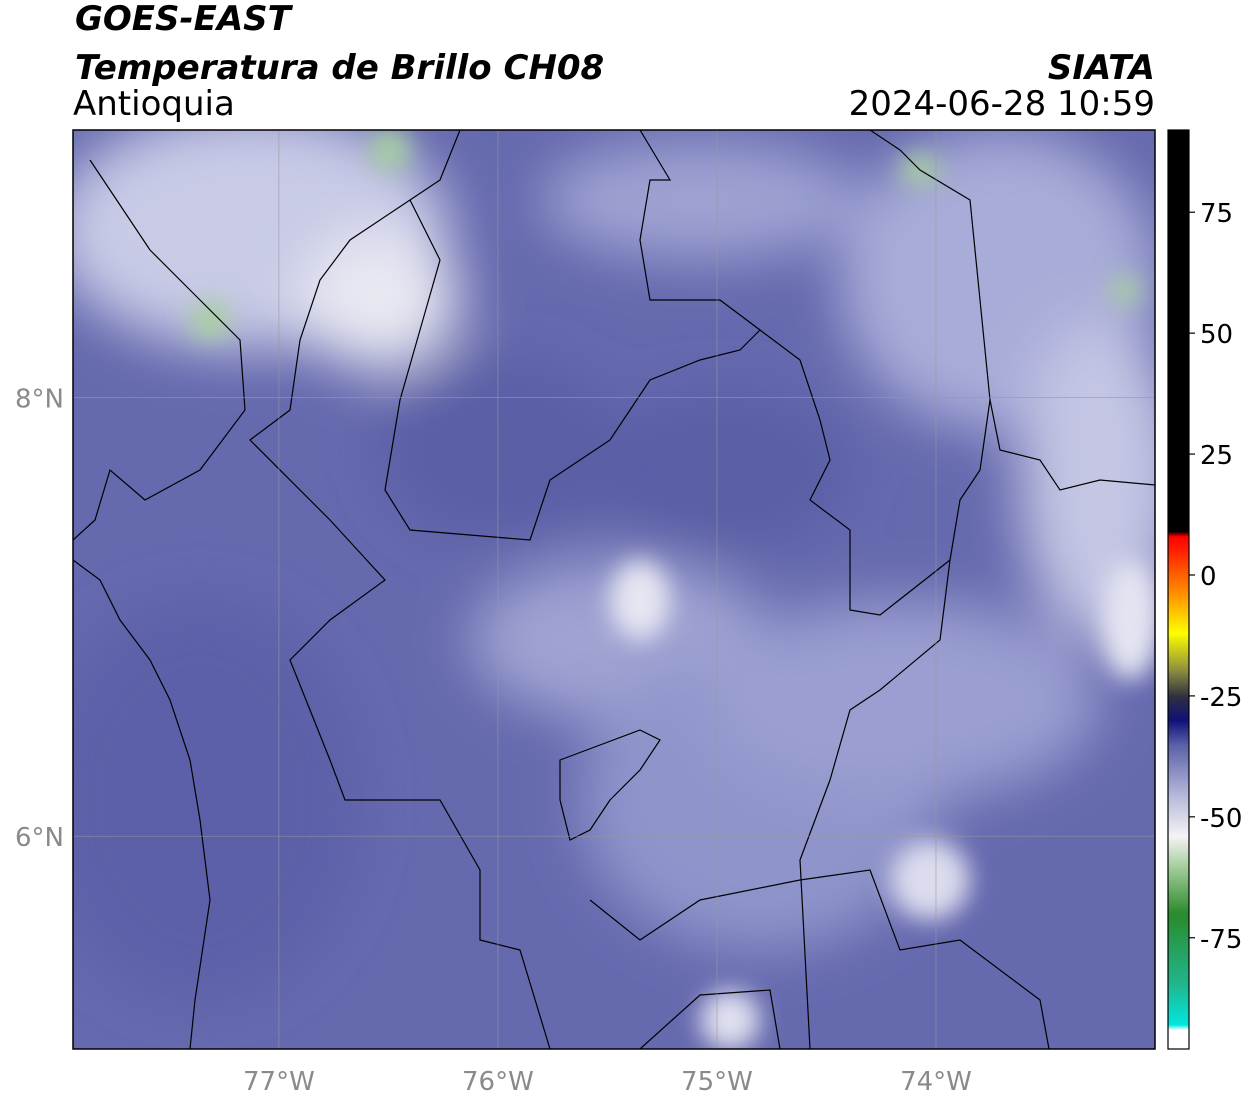 The height and width of the screenshot is (1099, 1252). Describe the element at coordinates (717, 1082) in the screenshot. I see `x-tick-label: 75°W` at that location.